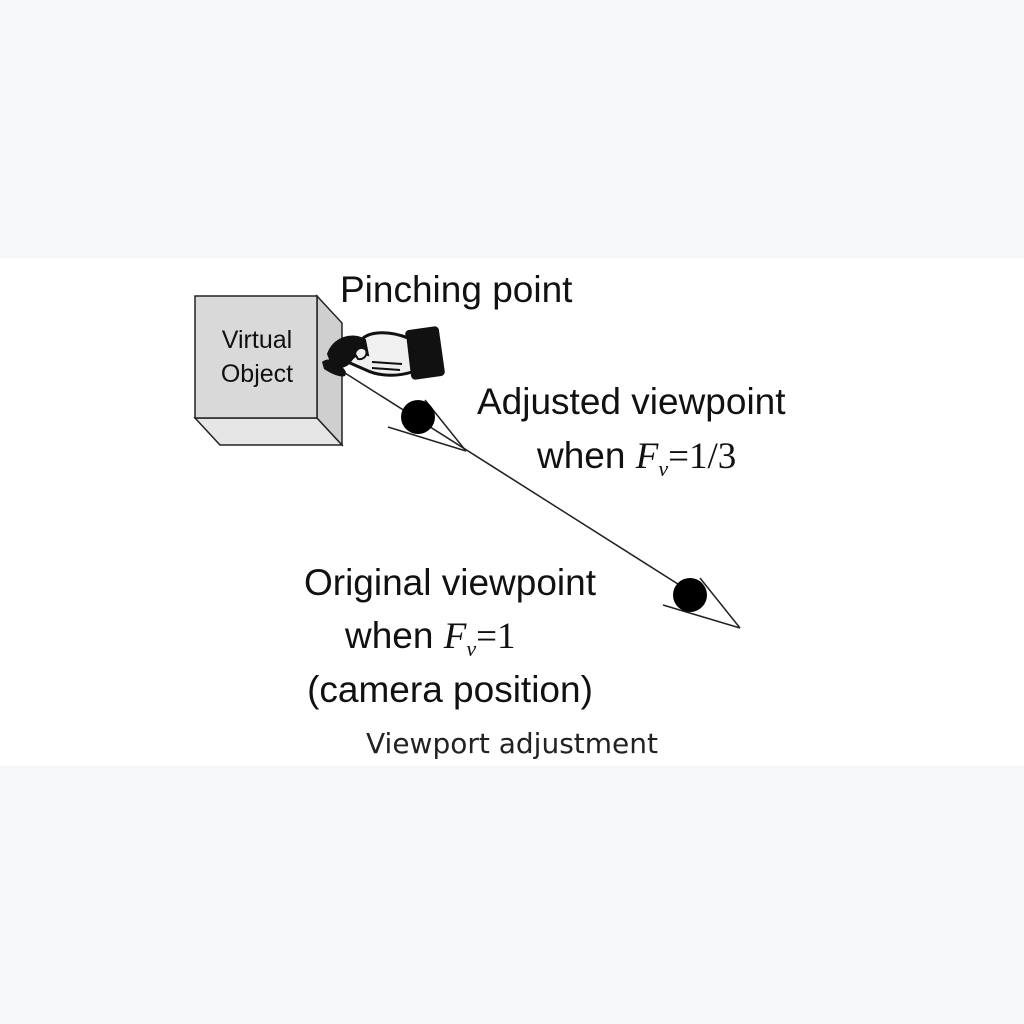  Describe the element at coordinates (663, 468) in the screenshot. I see `adjusted-subscript: v` at that location.